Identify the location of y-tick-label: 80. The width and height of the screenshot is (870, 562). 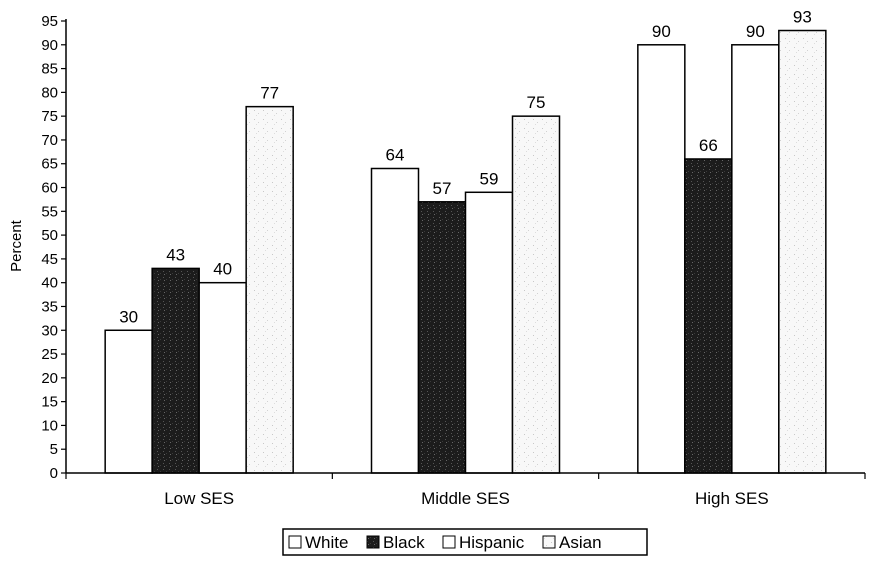
(49, 92).